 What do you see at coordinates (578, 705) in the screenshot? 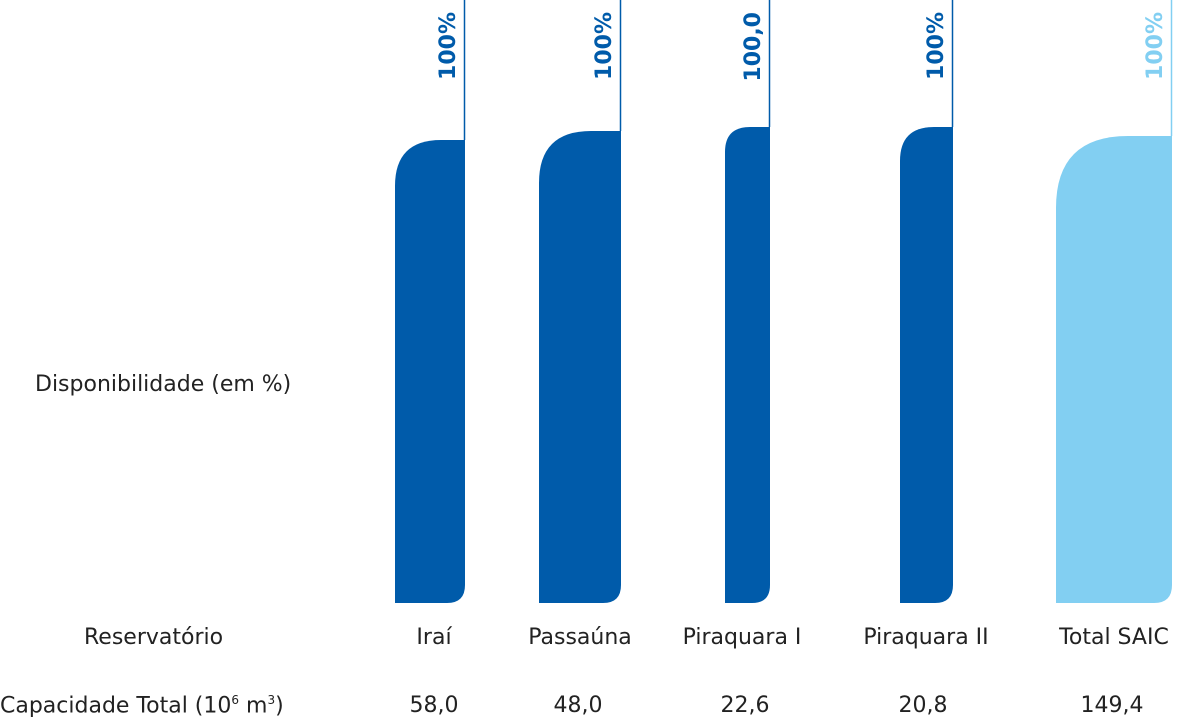
I see `capacity-value: 48,0` at bounding box center [578, 705].